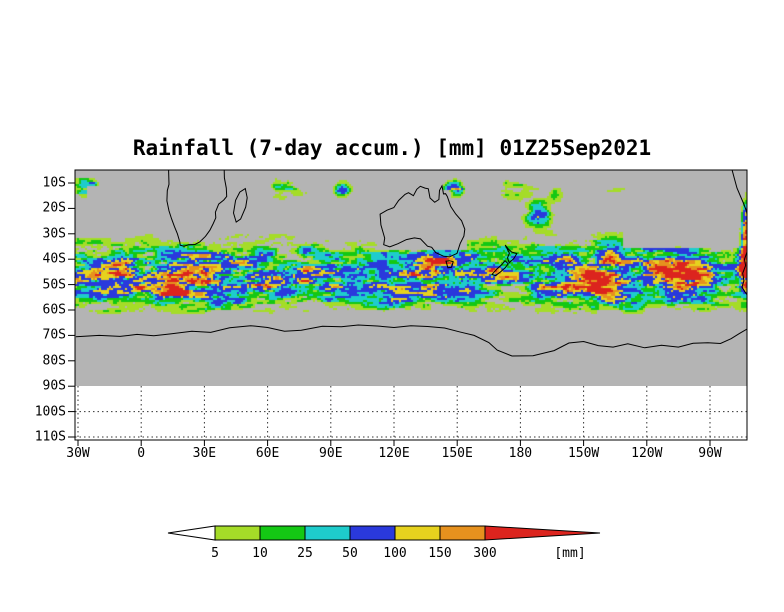  I want to click on x-tick-label: 0, so click(141, 453).